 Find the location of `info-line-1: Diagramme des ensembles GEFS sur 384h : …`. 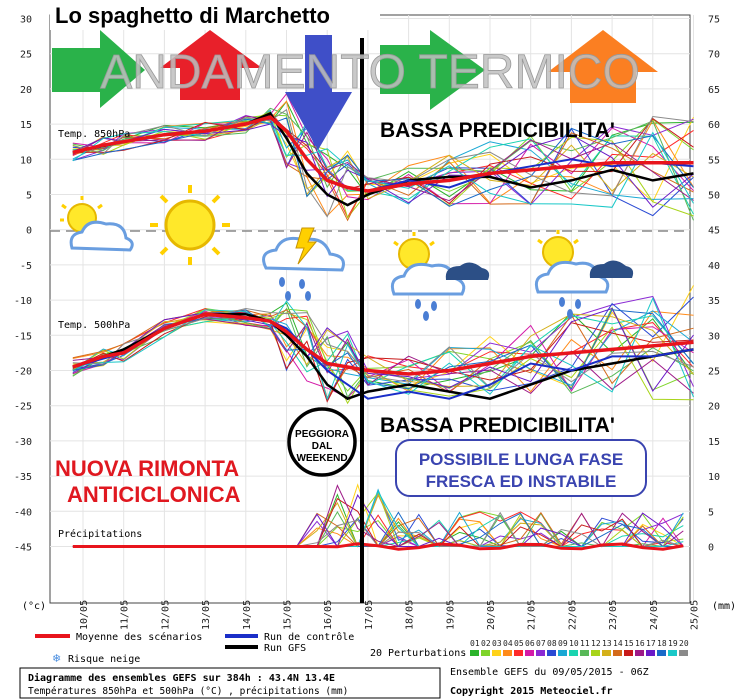

info-line-1: Diagramme des ensembles GEFS sur 384h : … is located at coordinates (181, 678).